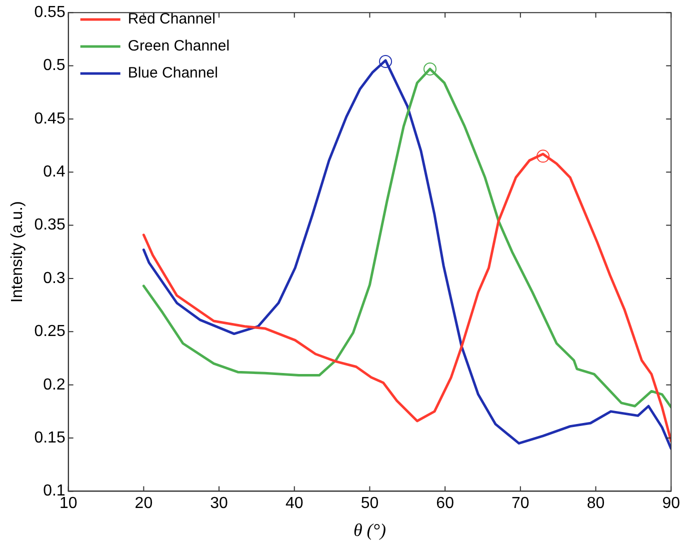 The image size is (683, 550). Describe the element at coordinates (50, 13) in the screenshot. I see `y-tick-label: 0.55` at that location.